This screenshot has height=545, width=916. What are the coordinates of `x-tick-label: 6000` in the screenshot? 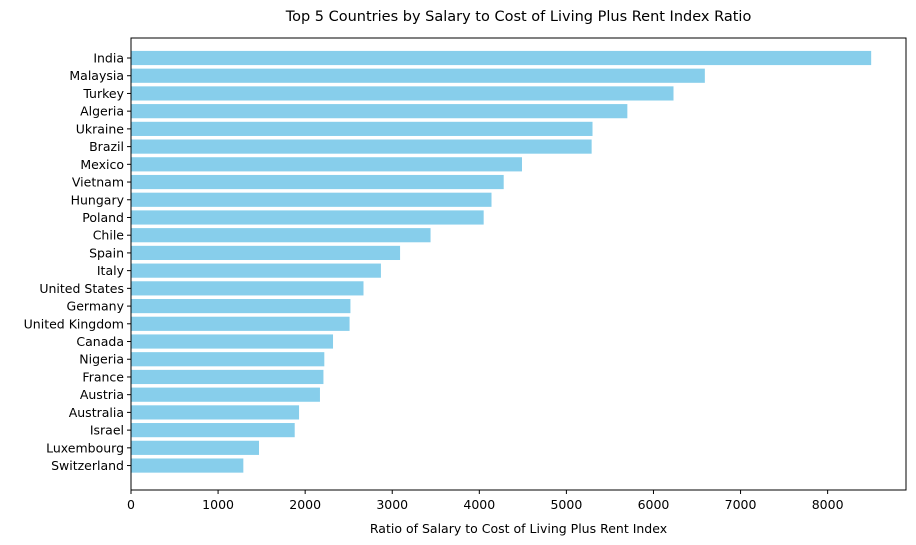 It's located at (654, 504).